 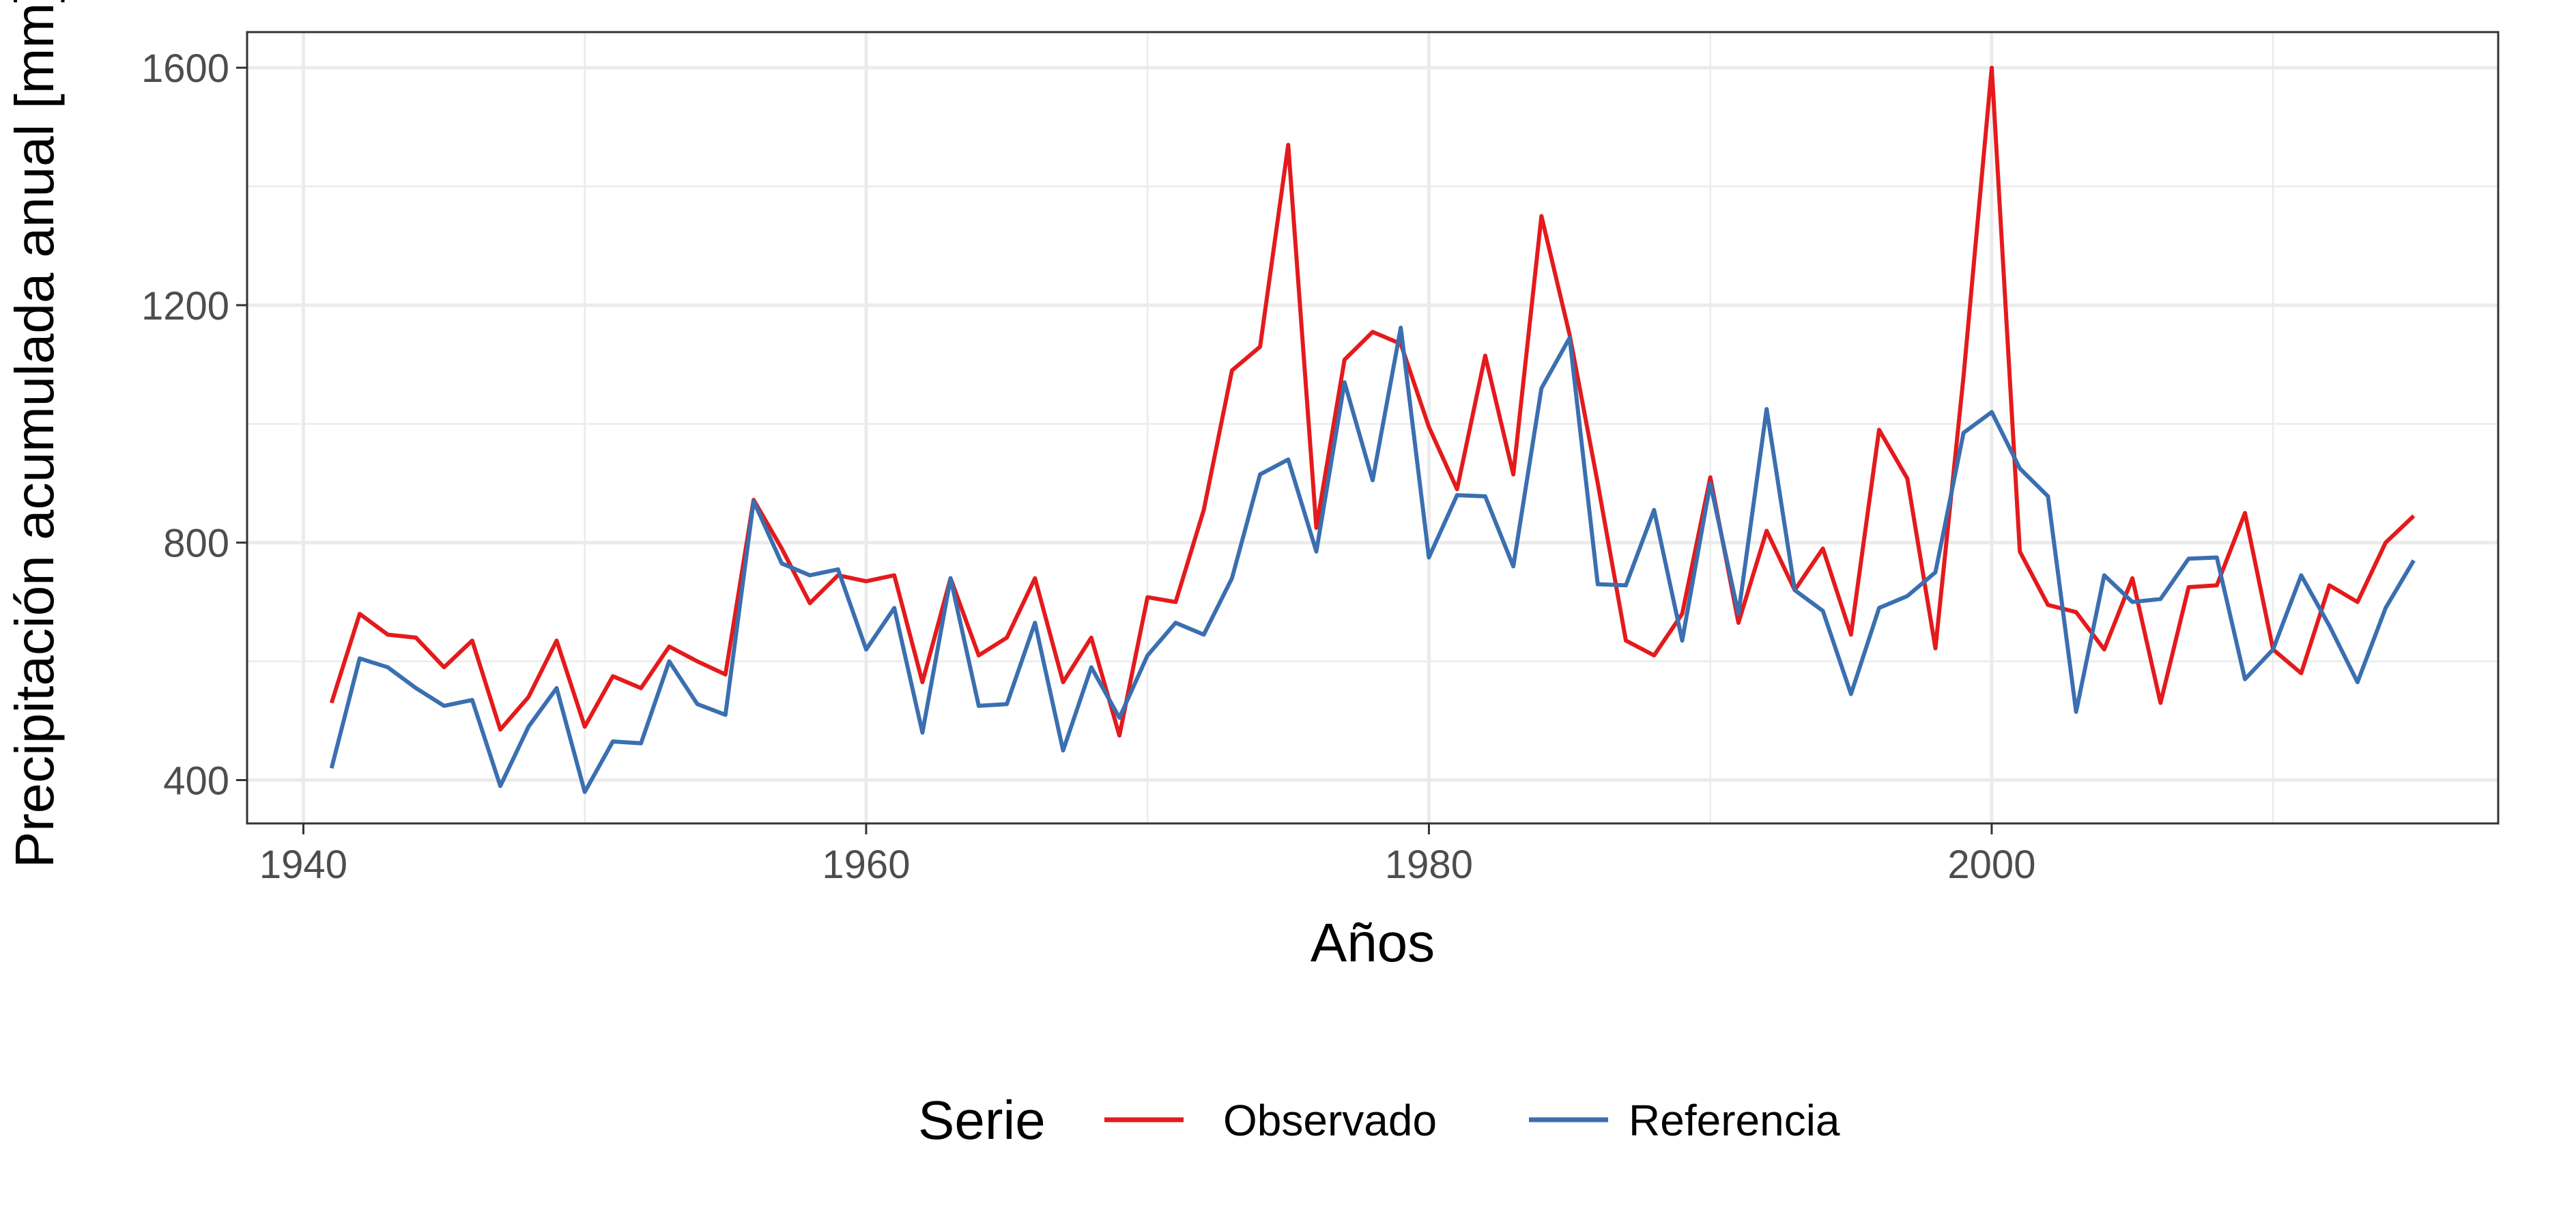 I want to click on x-tick-label: 1940, so click(x=303, y=865).